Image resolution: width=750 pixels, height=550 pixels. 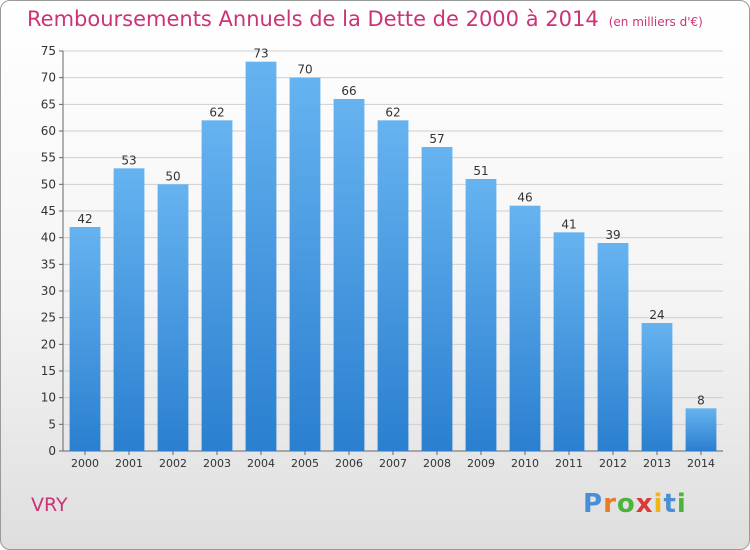 I want to click on y-tick-label: 70, so click(x=48, y=78).